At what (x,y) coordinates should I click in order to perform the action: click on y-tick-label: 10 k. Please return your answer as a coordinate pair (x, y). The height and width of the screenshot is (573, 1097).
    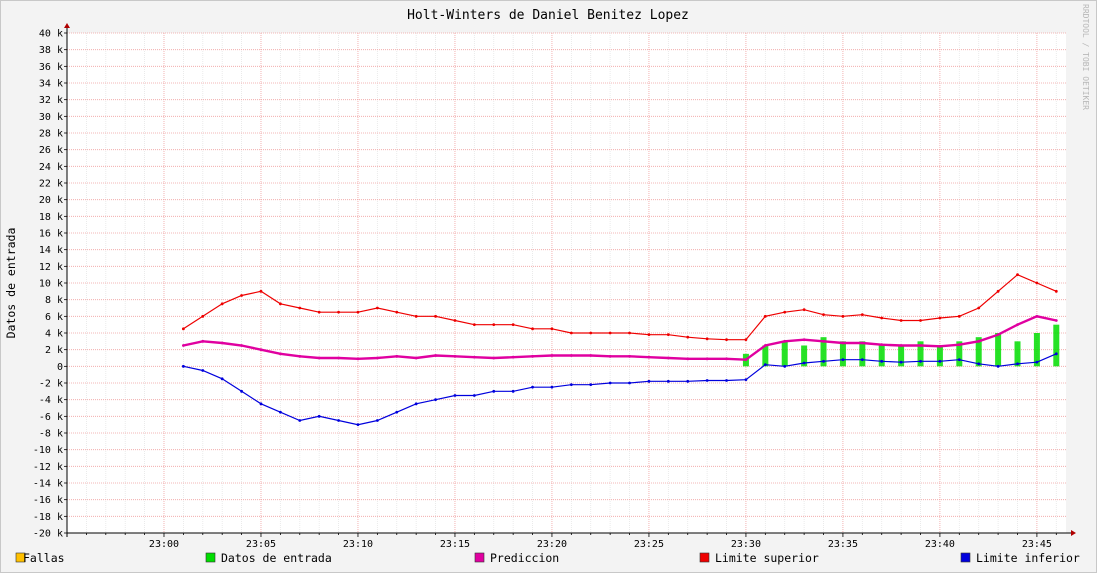
    Looking at the image, I should click on (51, 284).